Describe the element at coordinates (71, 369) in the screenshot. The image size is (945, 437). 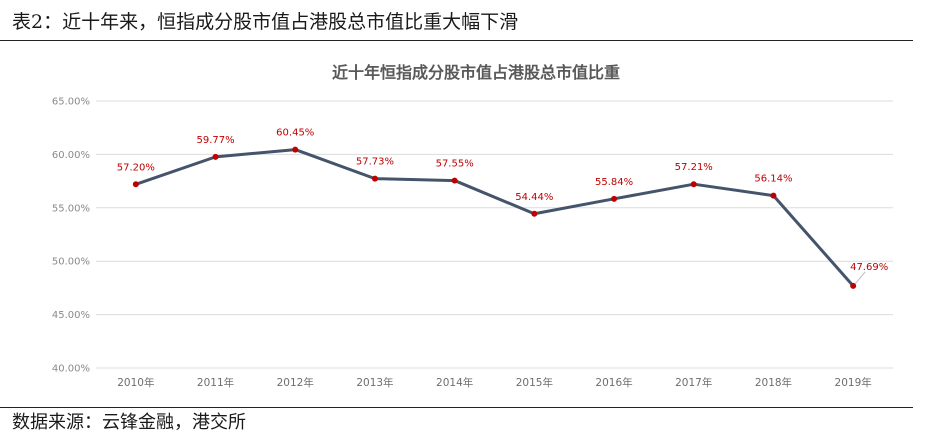
I see `y-tick-label: 40.00%` at that location.